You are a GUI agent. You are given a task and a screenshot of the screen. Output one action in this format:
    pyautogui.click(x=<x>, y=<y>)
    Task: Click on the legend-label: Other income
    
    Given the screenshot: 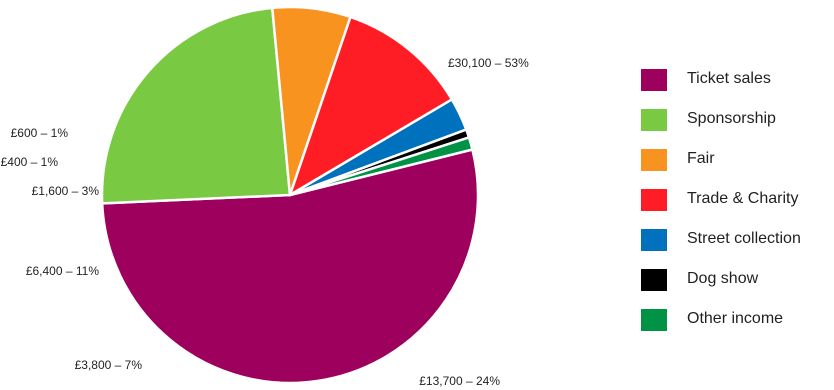 What is the action you would take?
    pyautogui.click(x=735, y=318)
    